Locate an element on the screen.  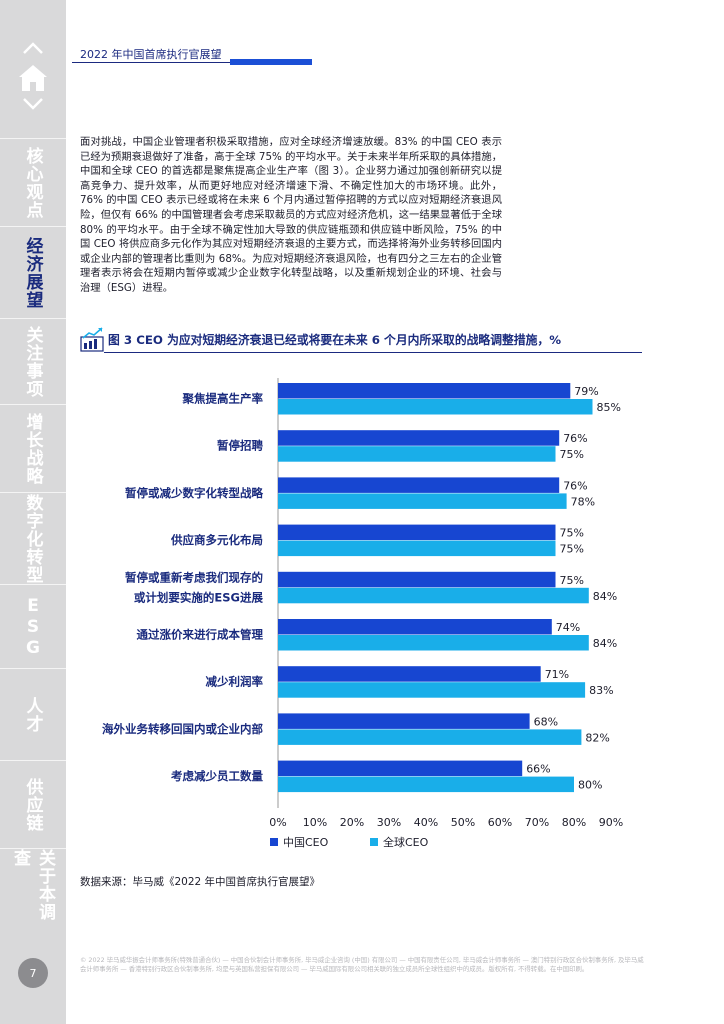
legend-label: 中国CEO is located at coordinates (306, 842).